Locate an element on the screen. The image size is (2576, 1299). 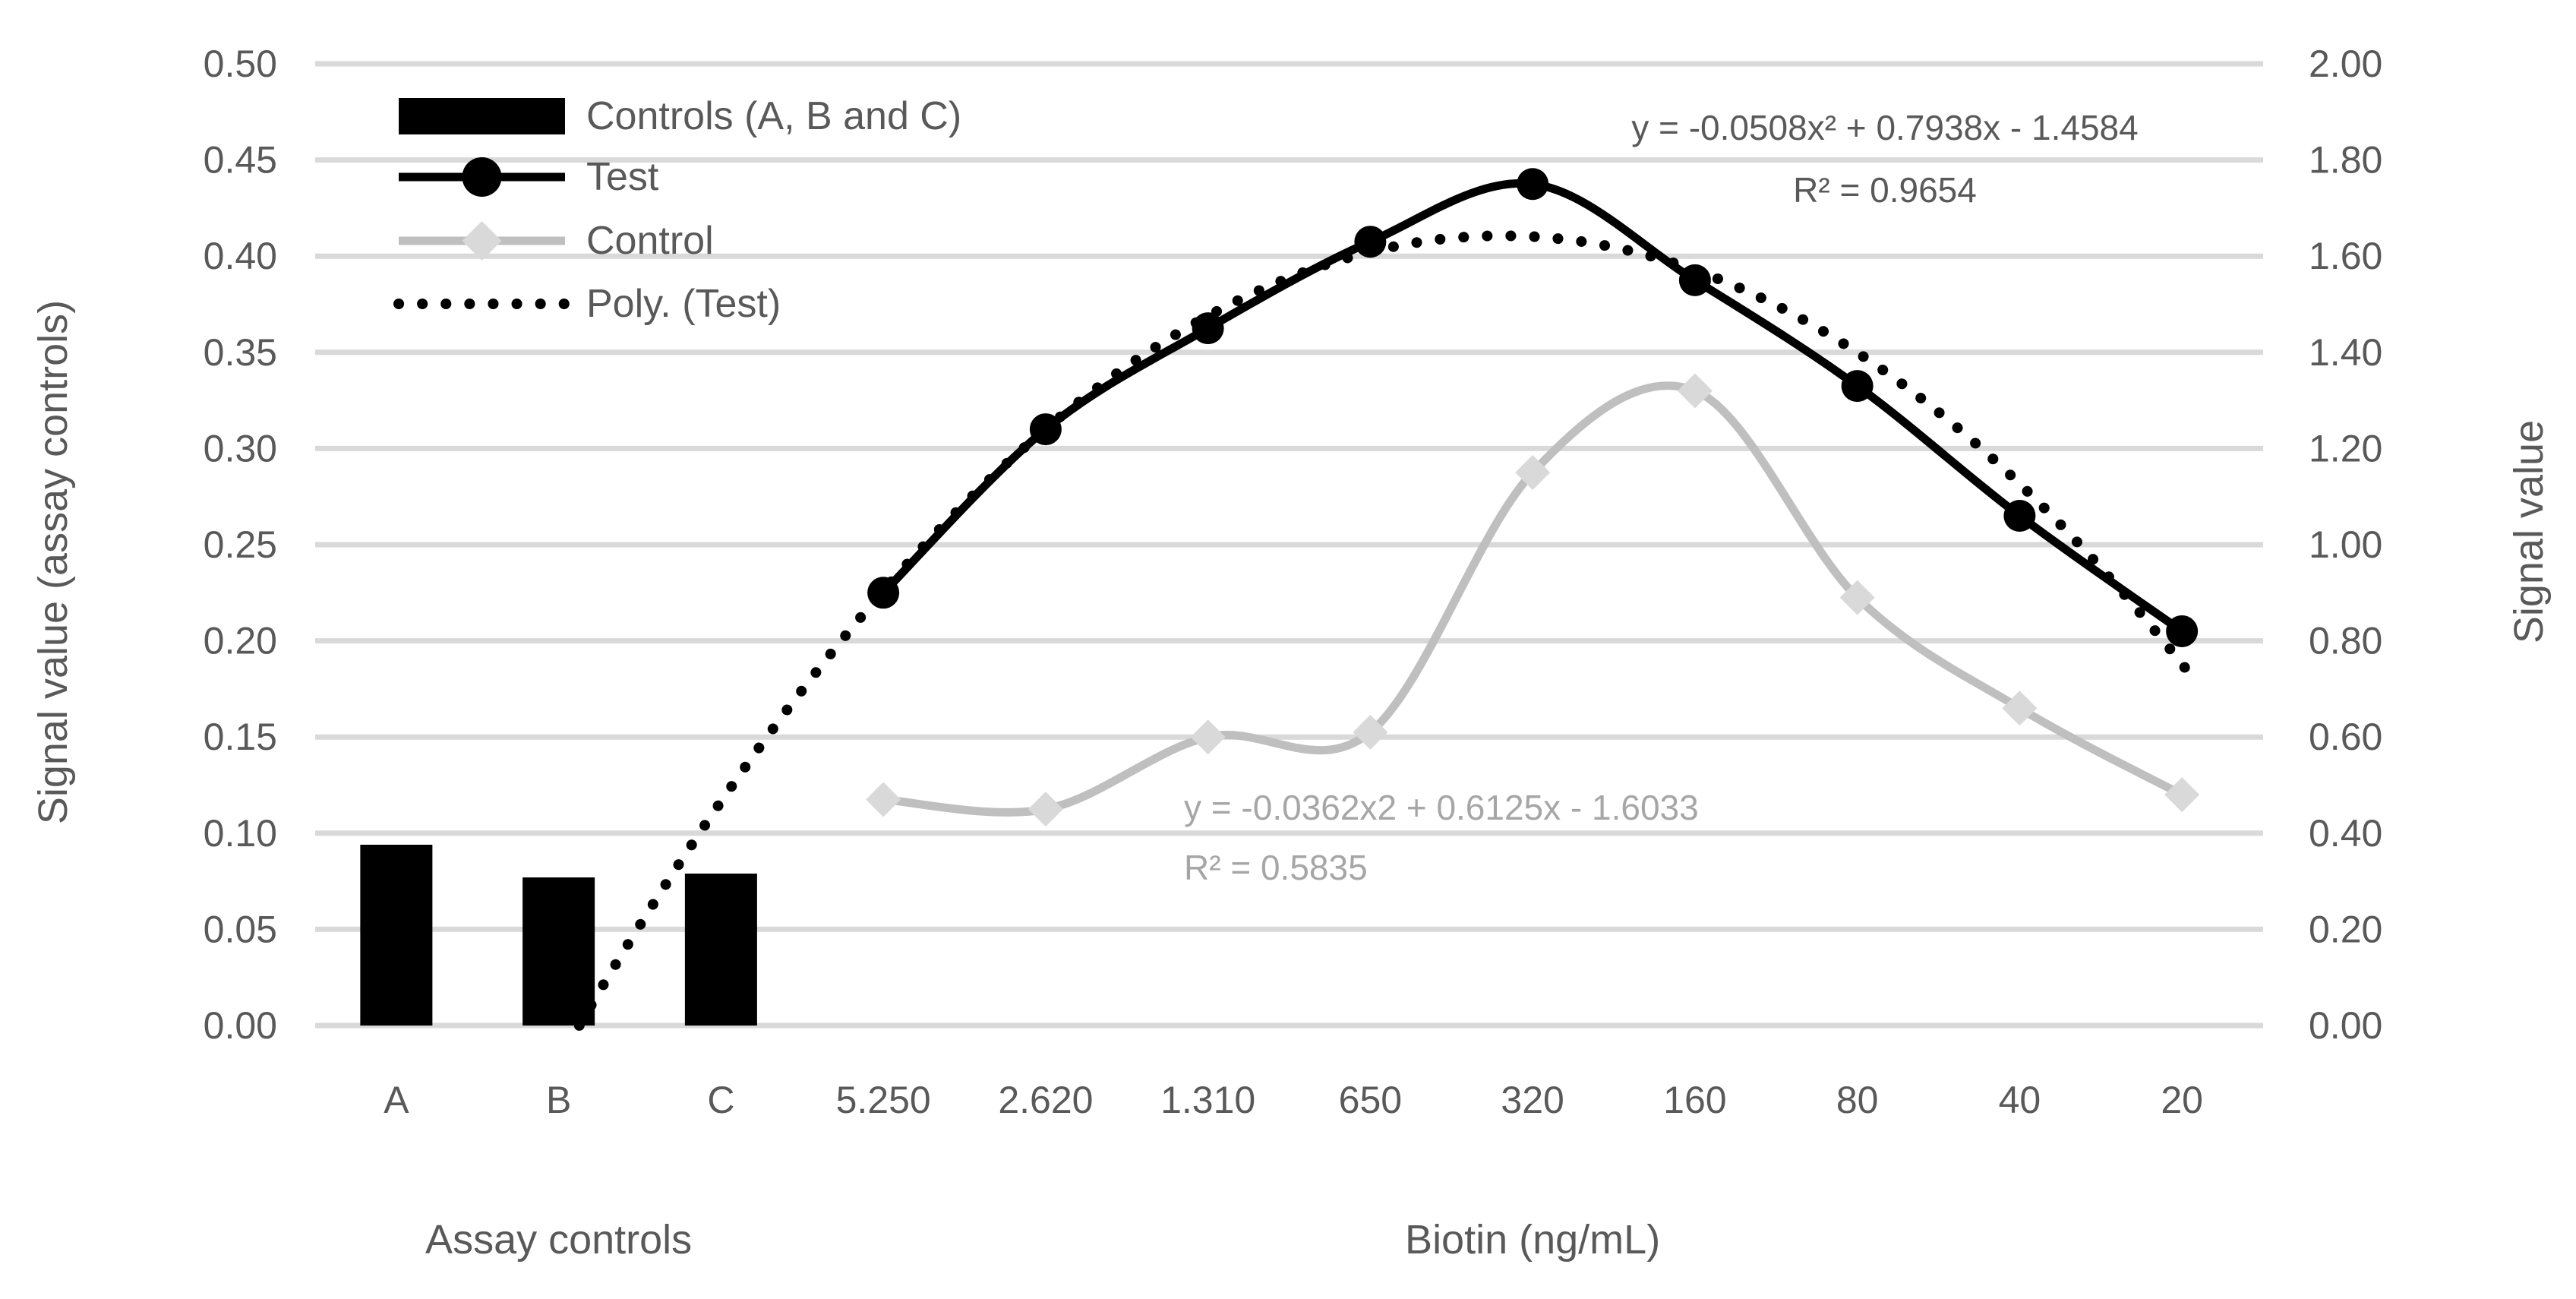
right-axis-tick-8: 0.40 is located at coordinates (2345, 833).